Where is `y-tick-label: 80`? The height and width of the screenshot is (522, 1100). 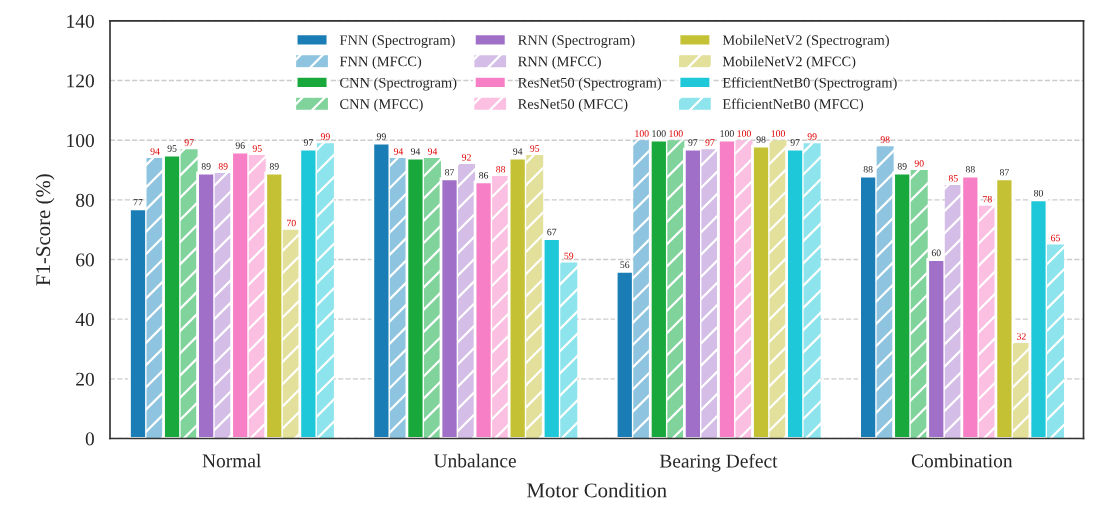 y-tick-label: 80 is located at coordinates (85, 200).